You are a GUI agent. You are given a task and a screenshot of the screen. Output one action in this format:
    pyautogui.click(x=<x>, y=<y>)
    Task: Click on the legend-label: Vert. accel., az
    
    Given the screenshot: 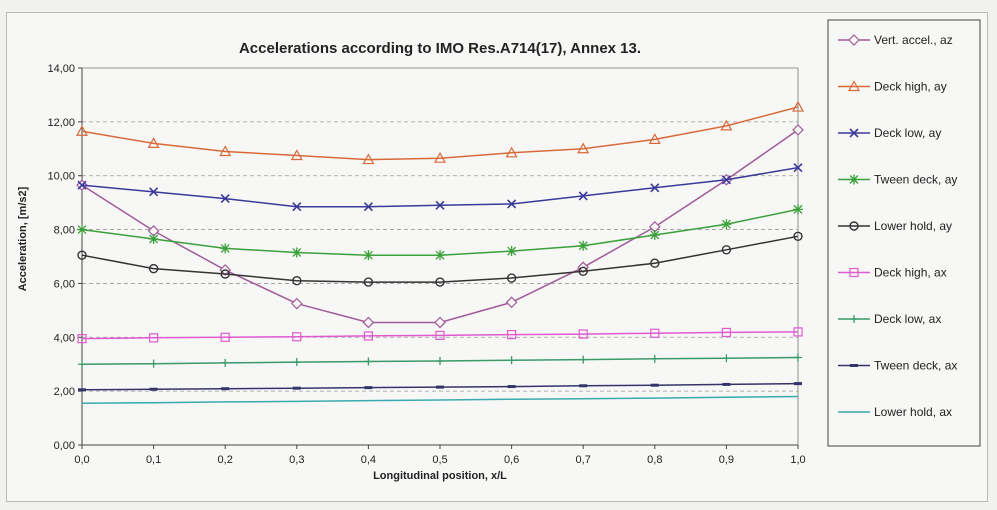 What is the action you would take?
    pyautogui.click(x=913, y=40)
    